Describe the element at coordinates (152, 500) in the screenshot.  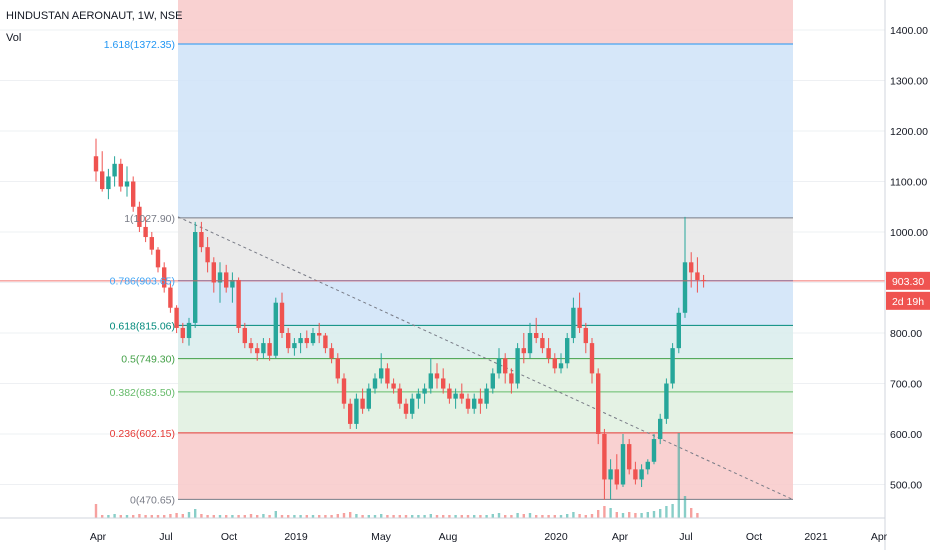
I see `fib-label: 0(470.65)` at that location.